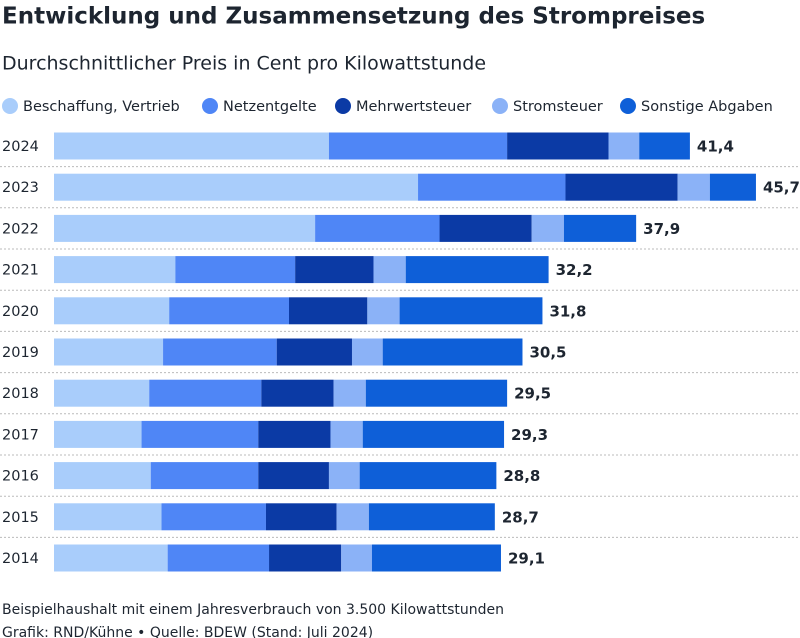 Image resolution: width=800 pixels, height=638 pixels. I want to click on total-label: 29,1, so click(526, 559).